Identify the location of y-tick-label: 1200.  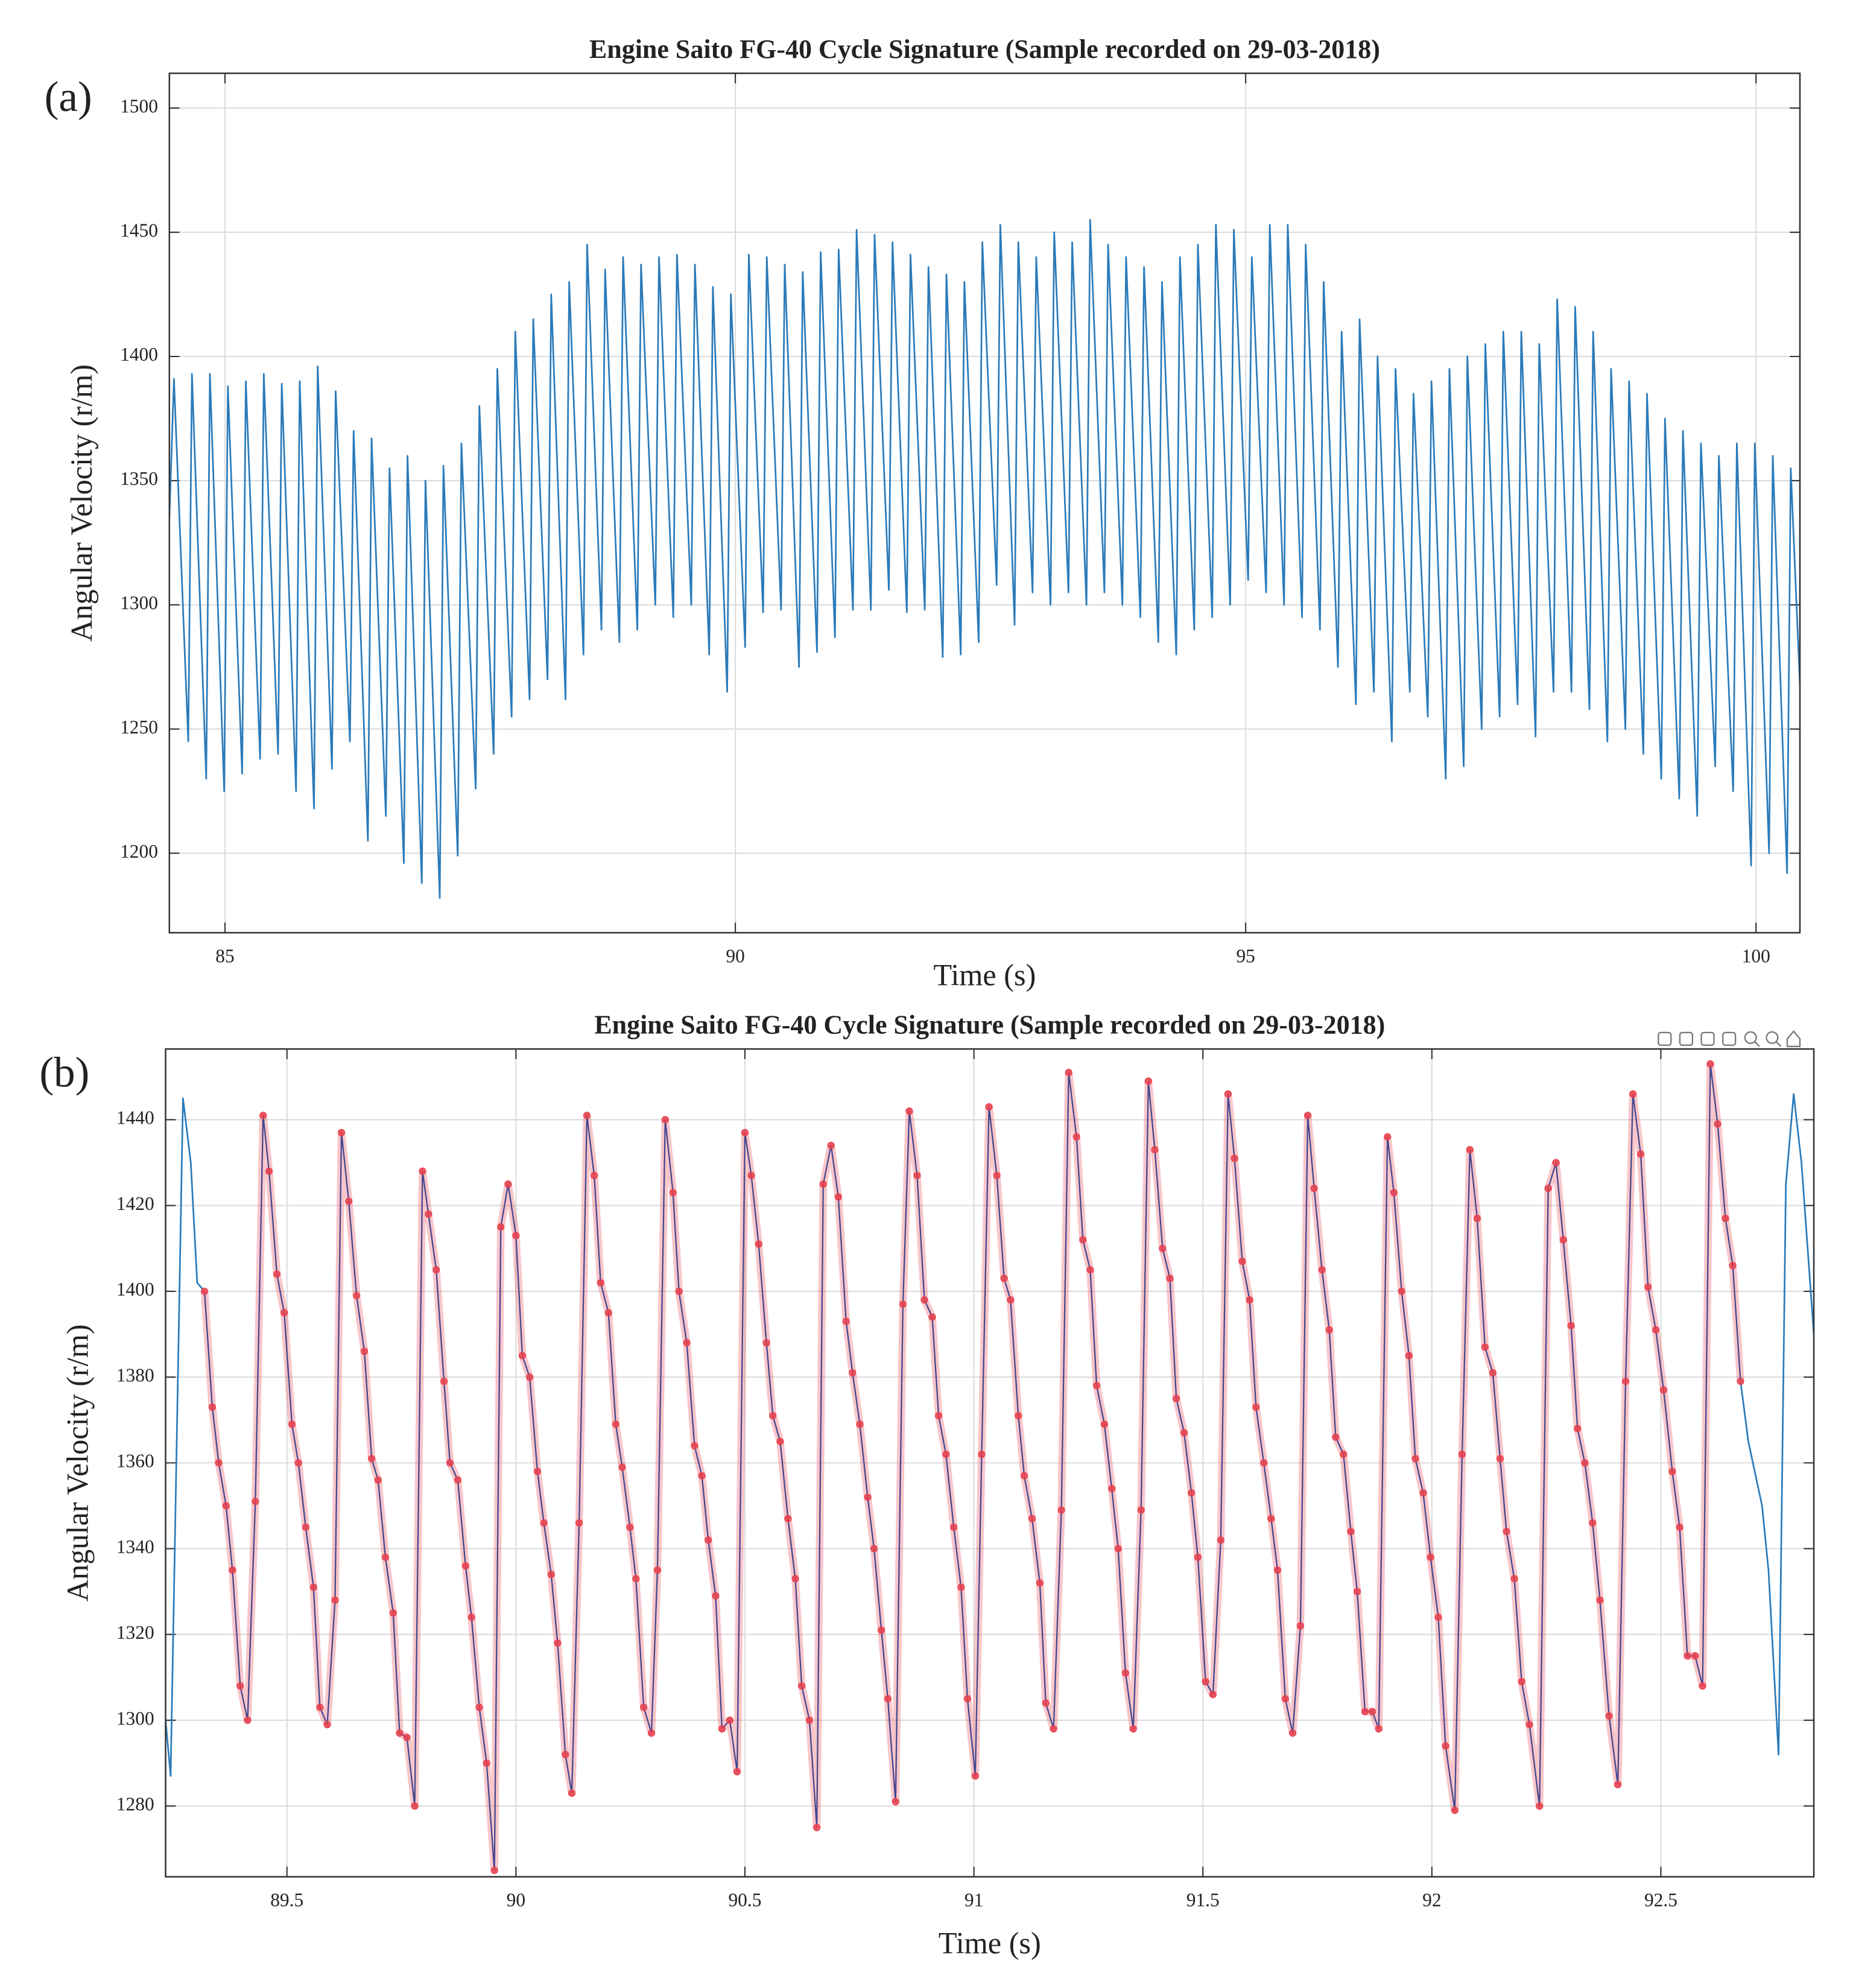
(139, 851).